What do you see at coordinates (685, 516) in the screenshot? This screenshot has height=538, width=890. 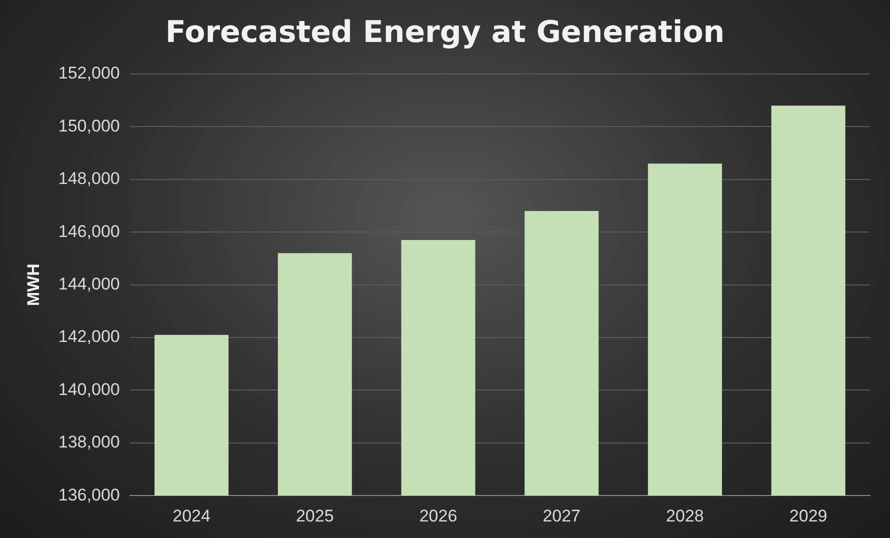 I see `x-tick-label: 2028` at bounding box center [685, 516].